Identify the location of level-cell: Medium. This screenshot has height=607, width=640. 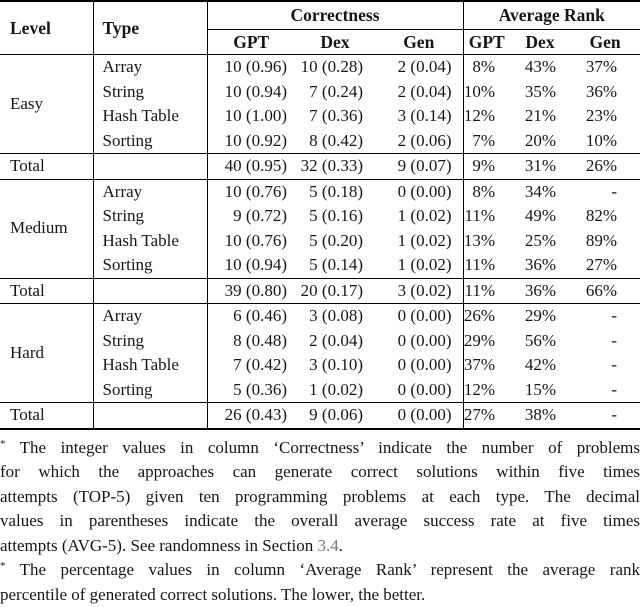
(46, 228).